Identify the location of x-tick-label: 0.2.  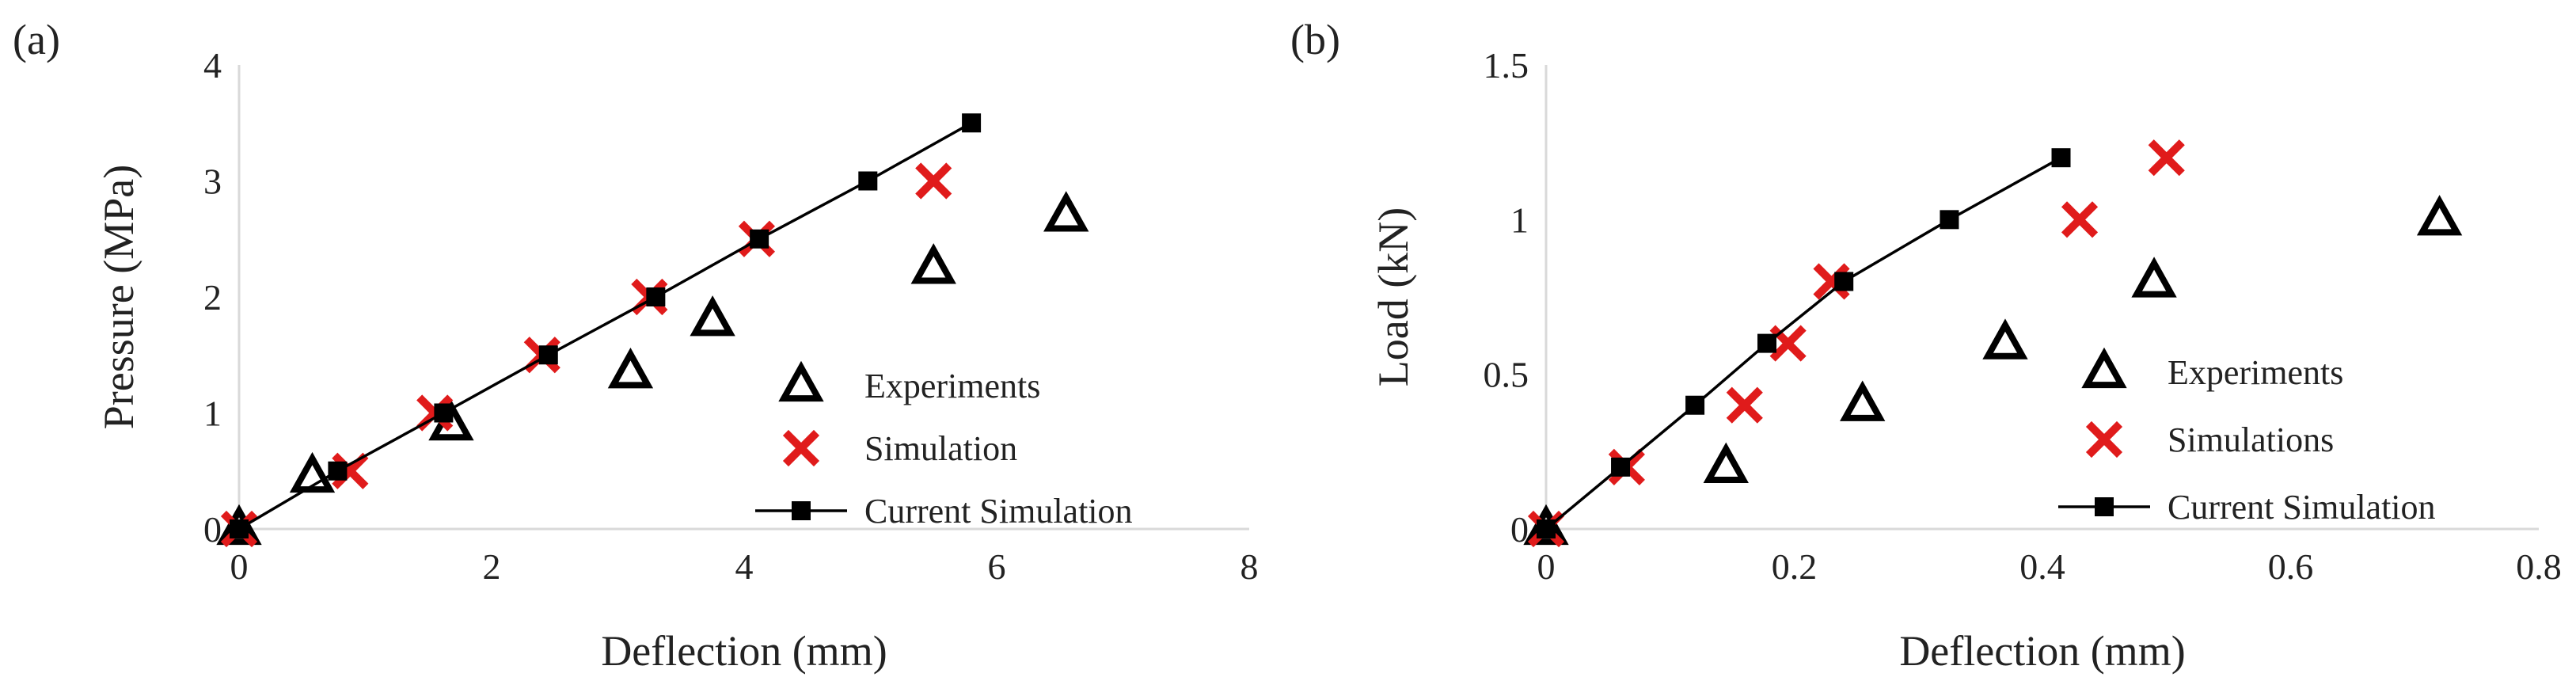
(1795, 566).